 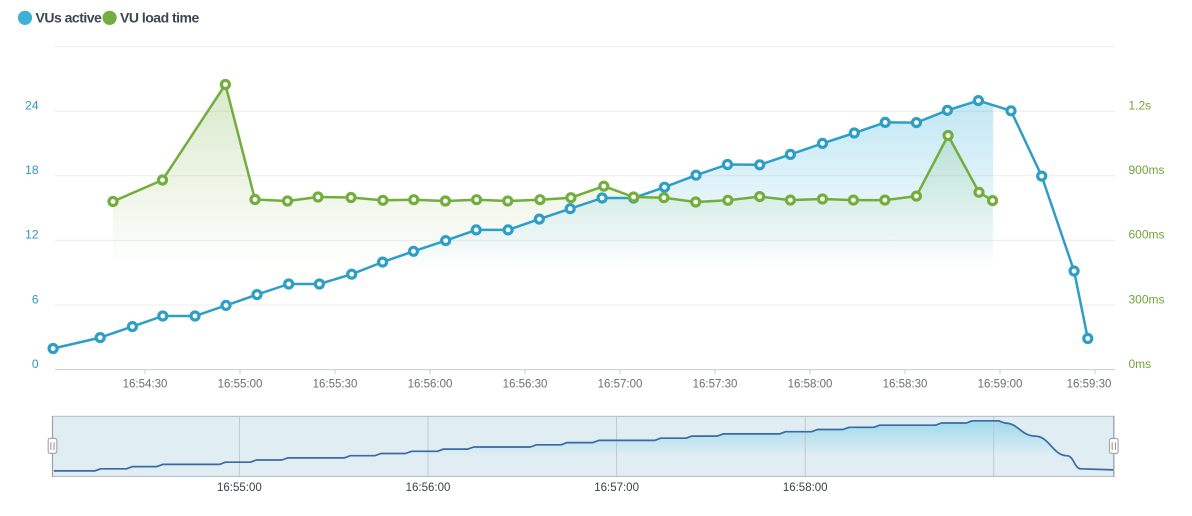 I want to click on svg-text: VUs active, so click(x=69, y=18).